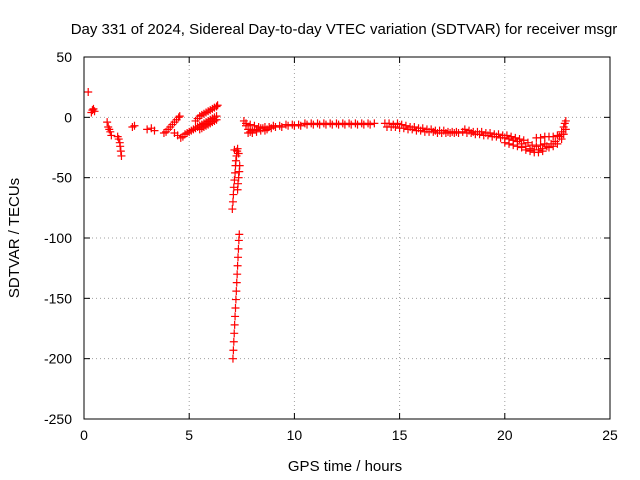 This screenshot has width=640, height=480. I want to click on x-tick-label: 15, so click(400, 435).